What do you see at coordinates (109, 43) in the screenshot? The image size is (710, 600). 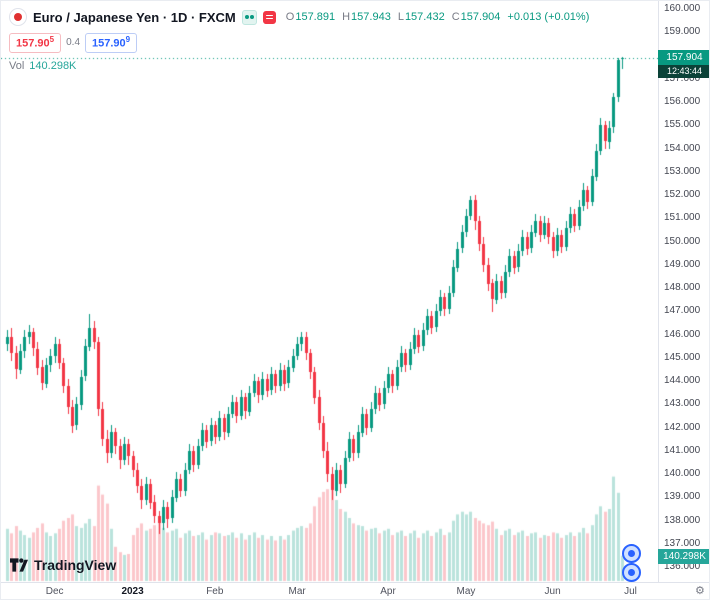 I see `buy-price: 157.90` at bounding box center [109, 43].